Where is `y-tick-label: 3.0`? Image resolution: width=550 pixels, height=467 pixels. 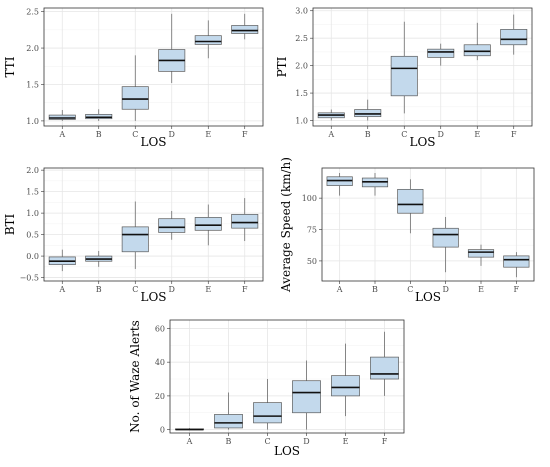 y-tick-label: 3.0 is located at coordinates (301, 11).